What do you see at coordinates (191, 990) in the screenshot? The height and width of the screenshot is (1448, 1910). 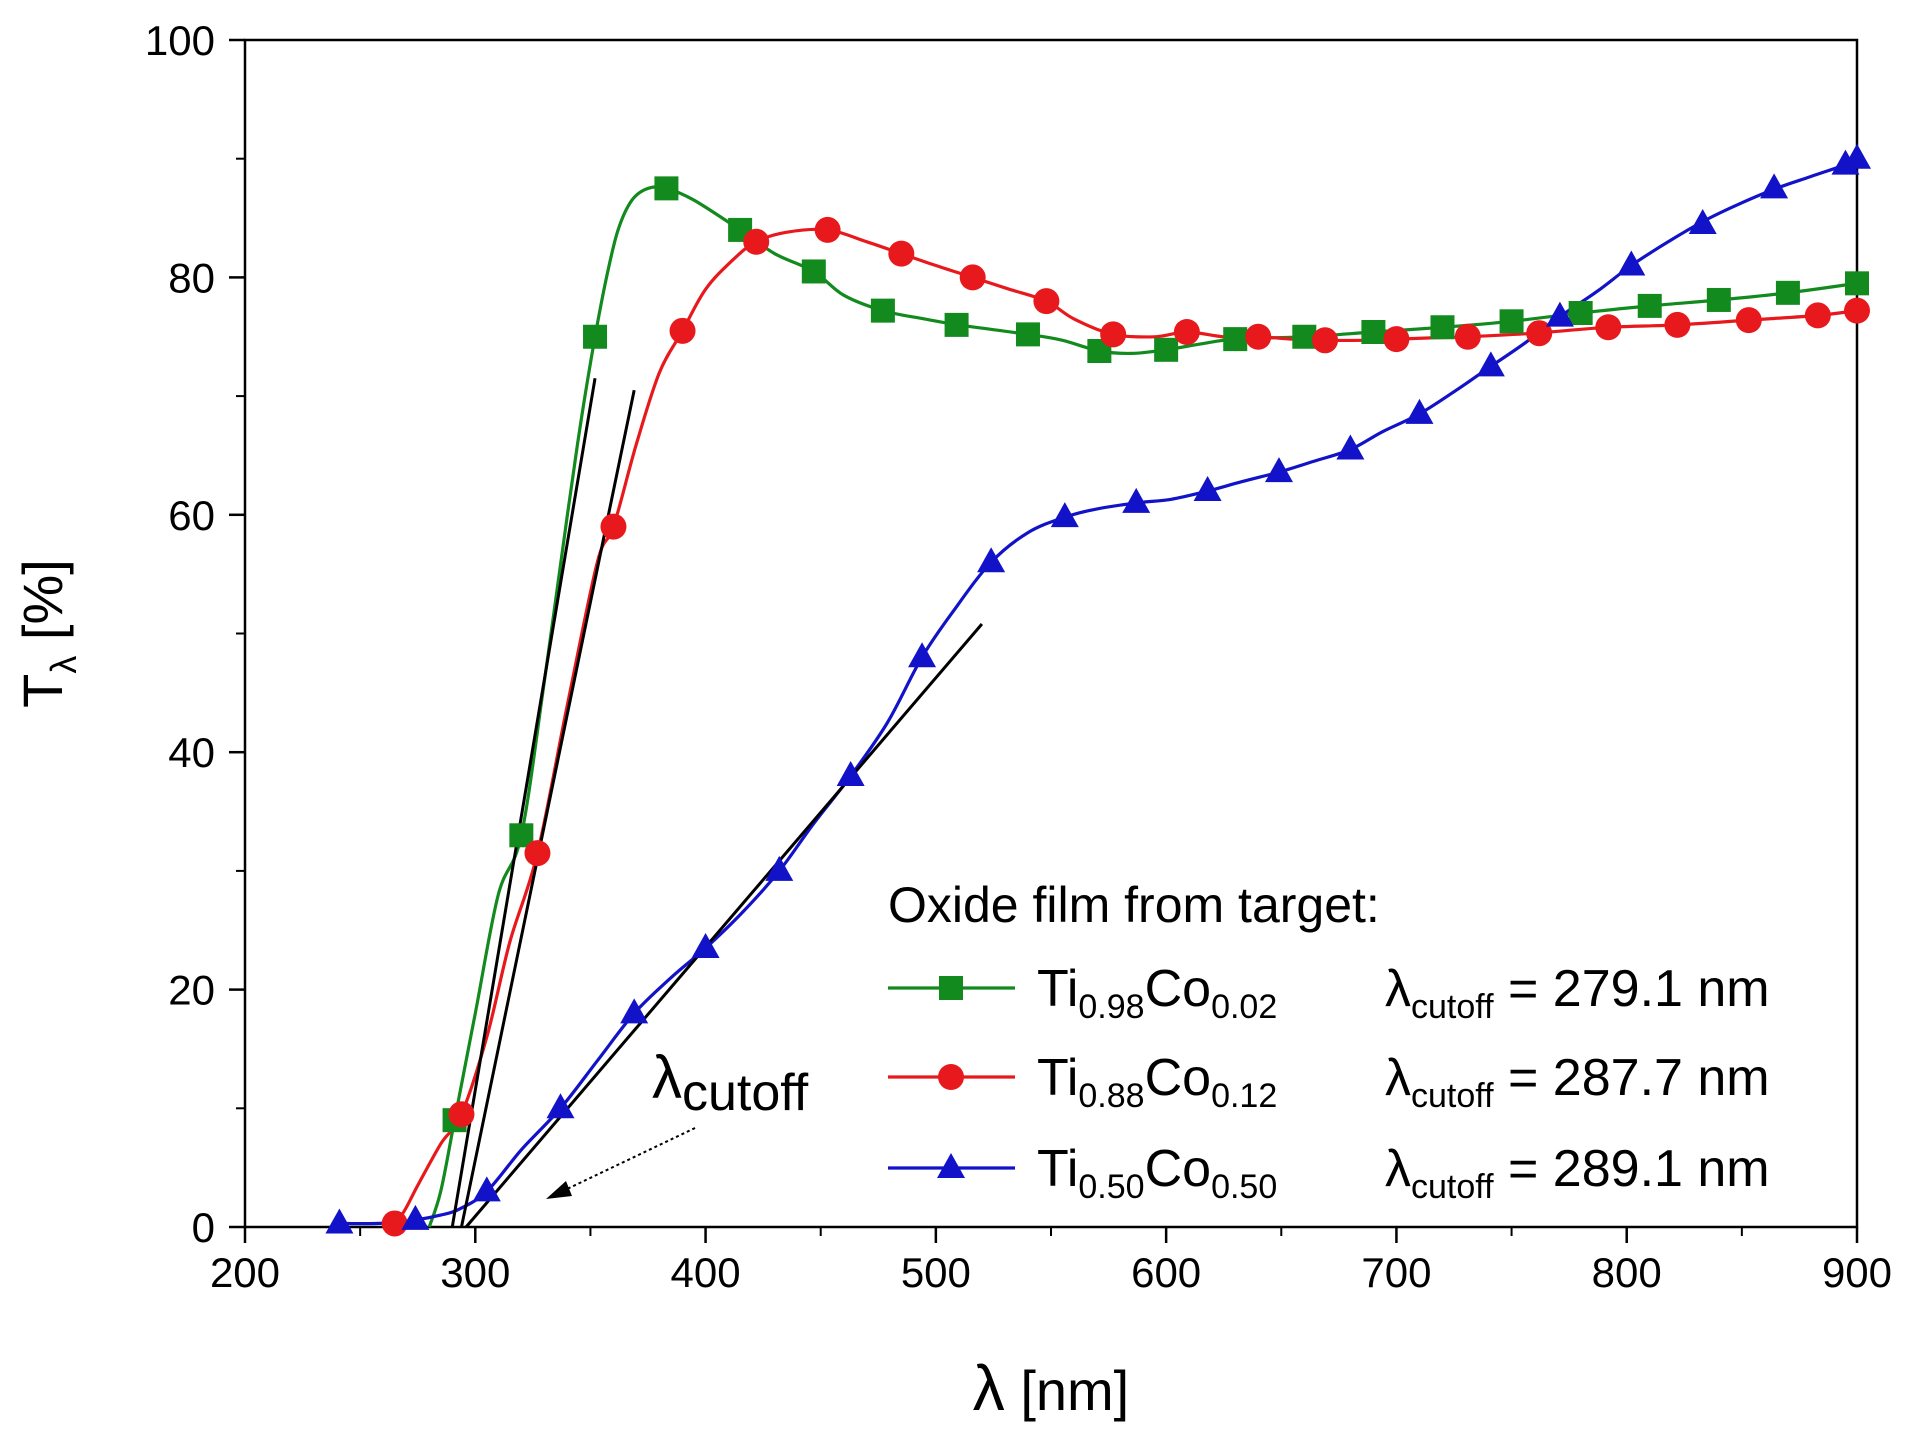 I see `y-tick-label: 20` at bounding box center [191, 990].